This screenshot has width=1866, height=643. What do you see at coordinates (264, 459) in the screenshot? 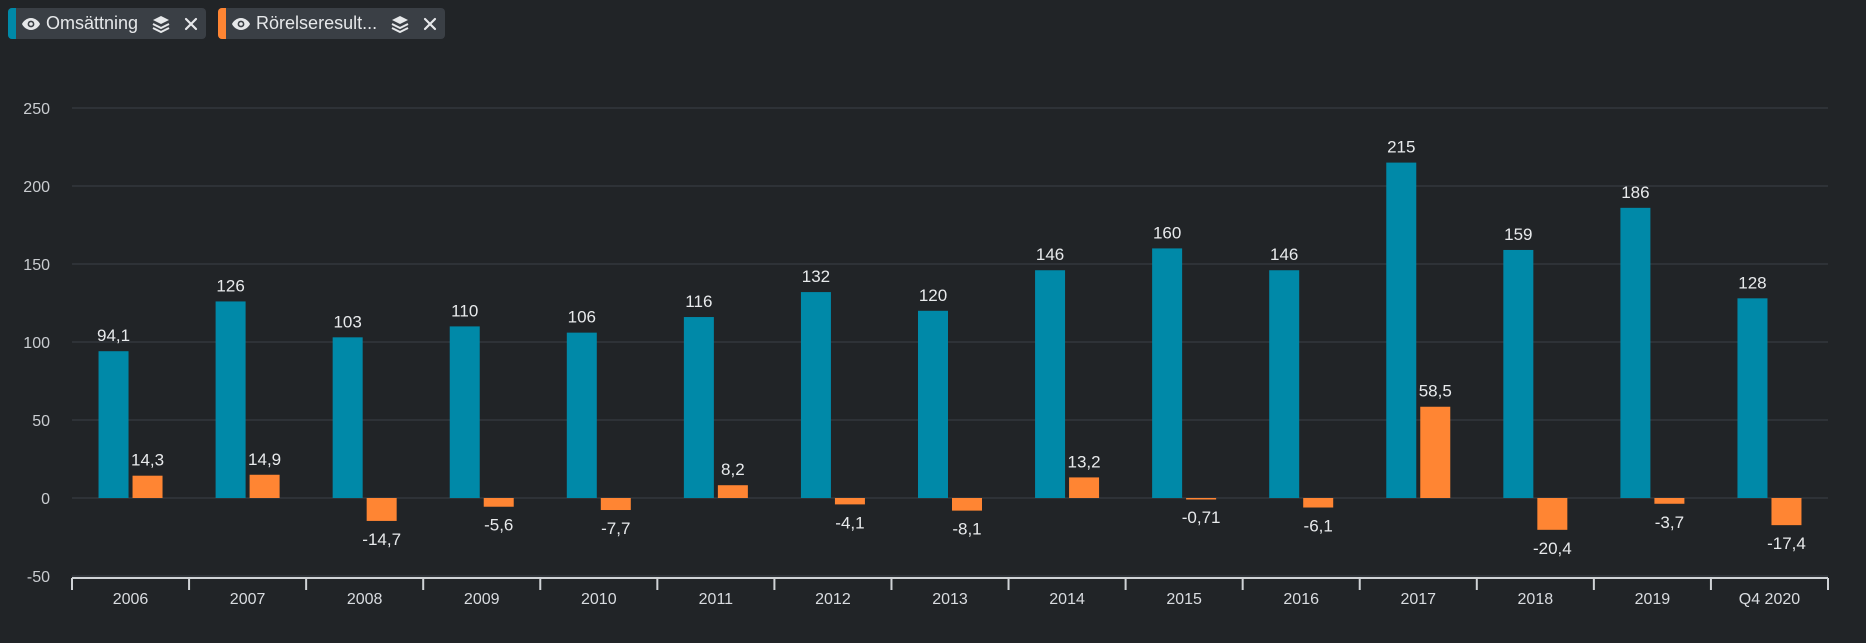
I see `data-label: 14,9` at bounding box center [264, 459].